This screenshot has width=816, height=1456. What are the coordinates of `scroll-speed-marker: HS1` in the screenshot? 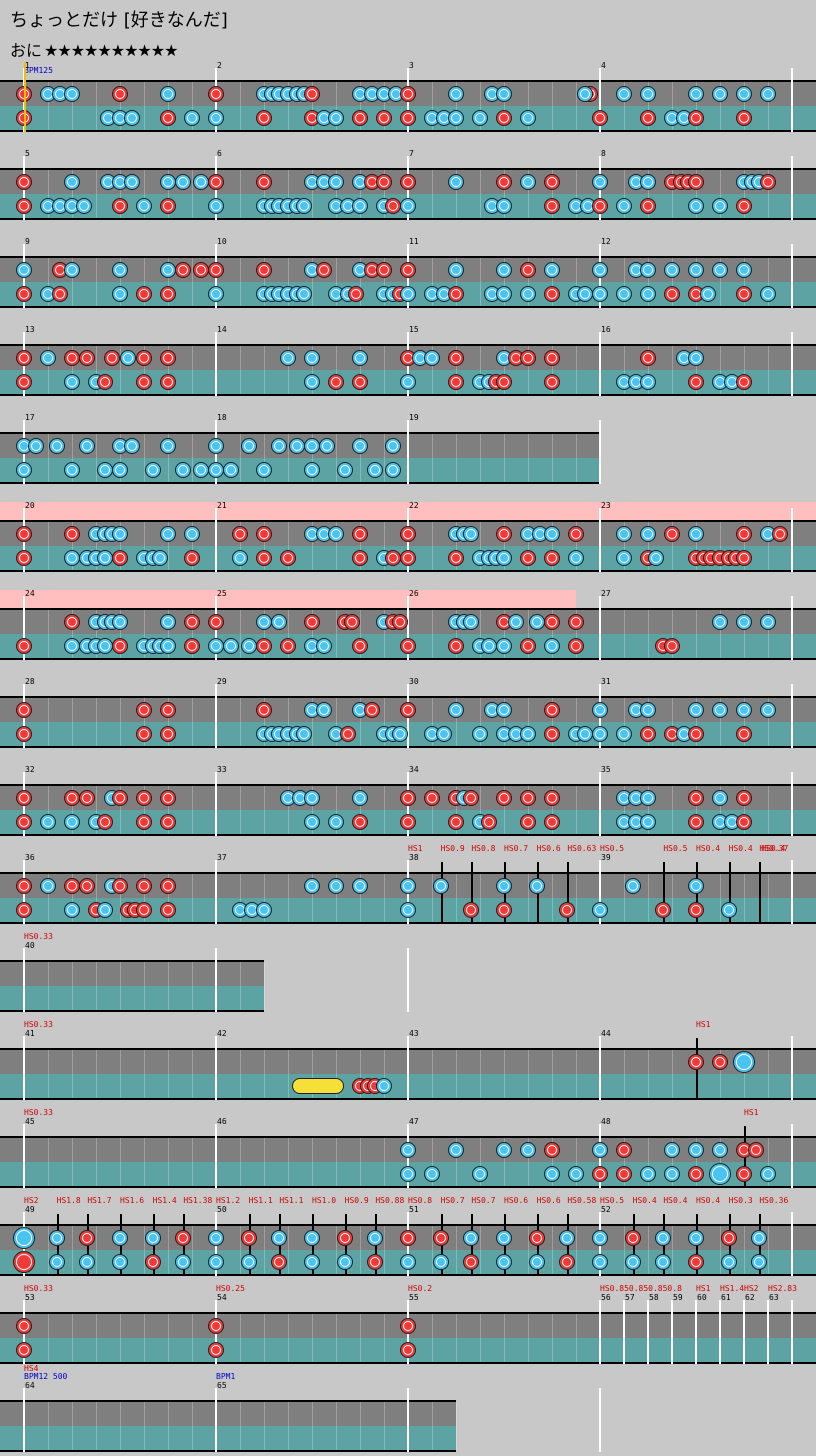 It's located at (415, 848).